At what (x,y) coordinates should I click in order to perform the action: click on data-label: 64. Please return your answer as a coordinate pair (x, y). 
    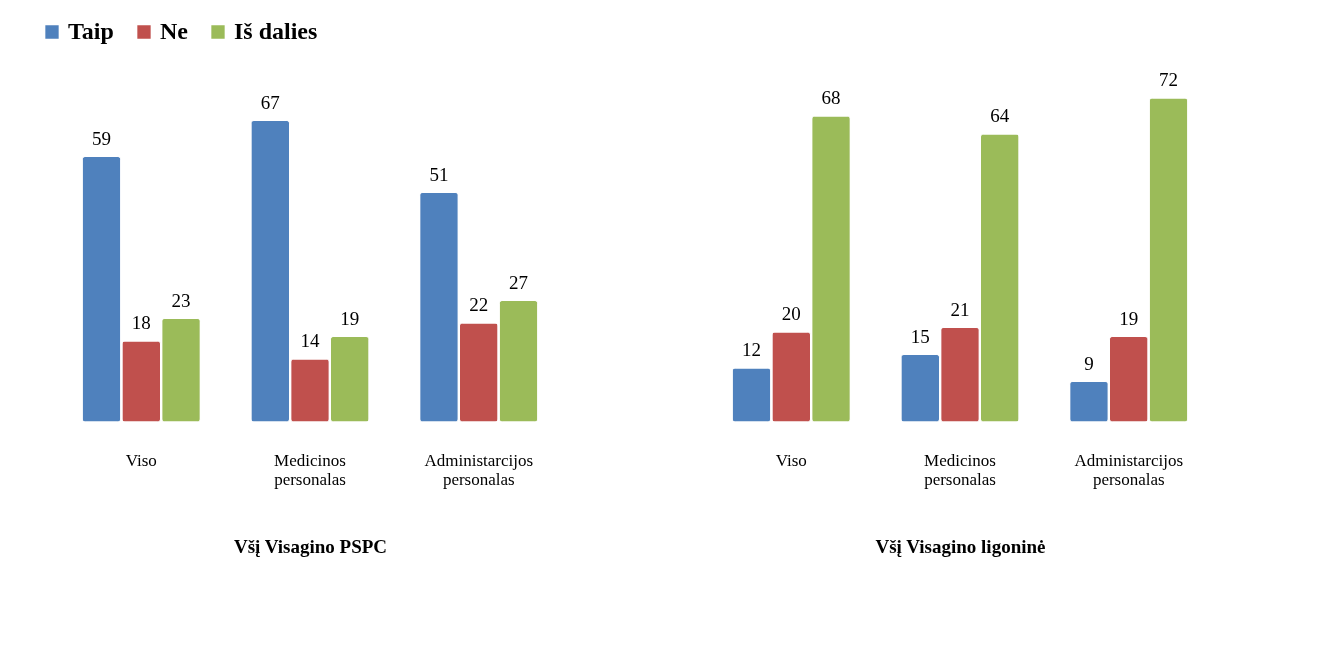
    Looking at the image, I should click on (1000, 115).